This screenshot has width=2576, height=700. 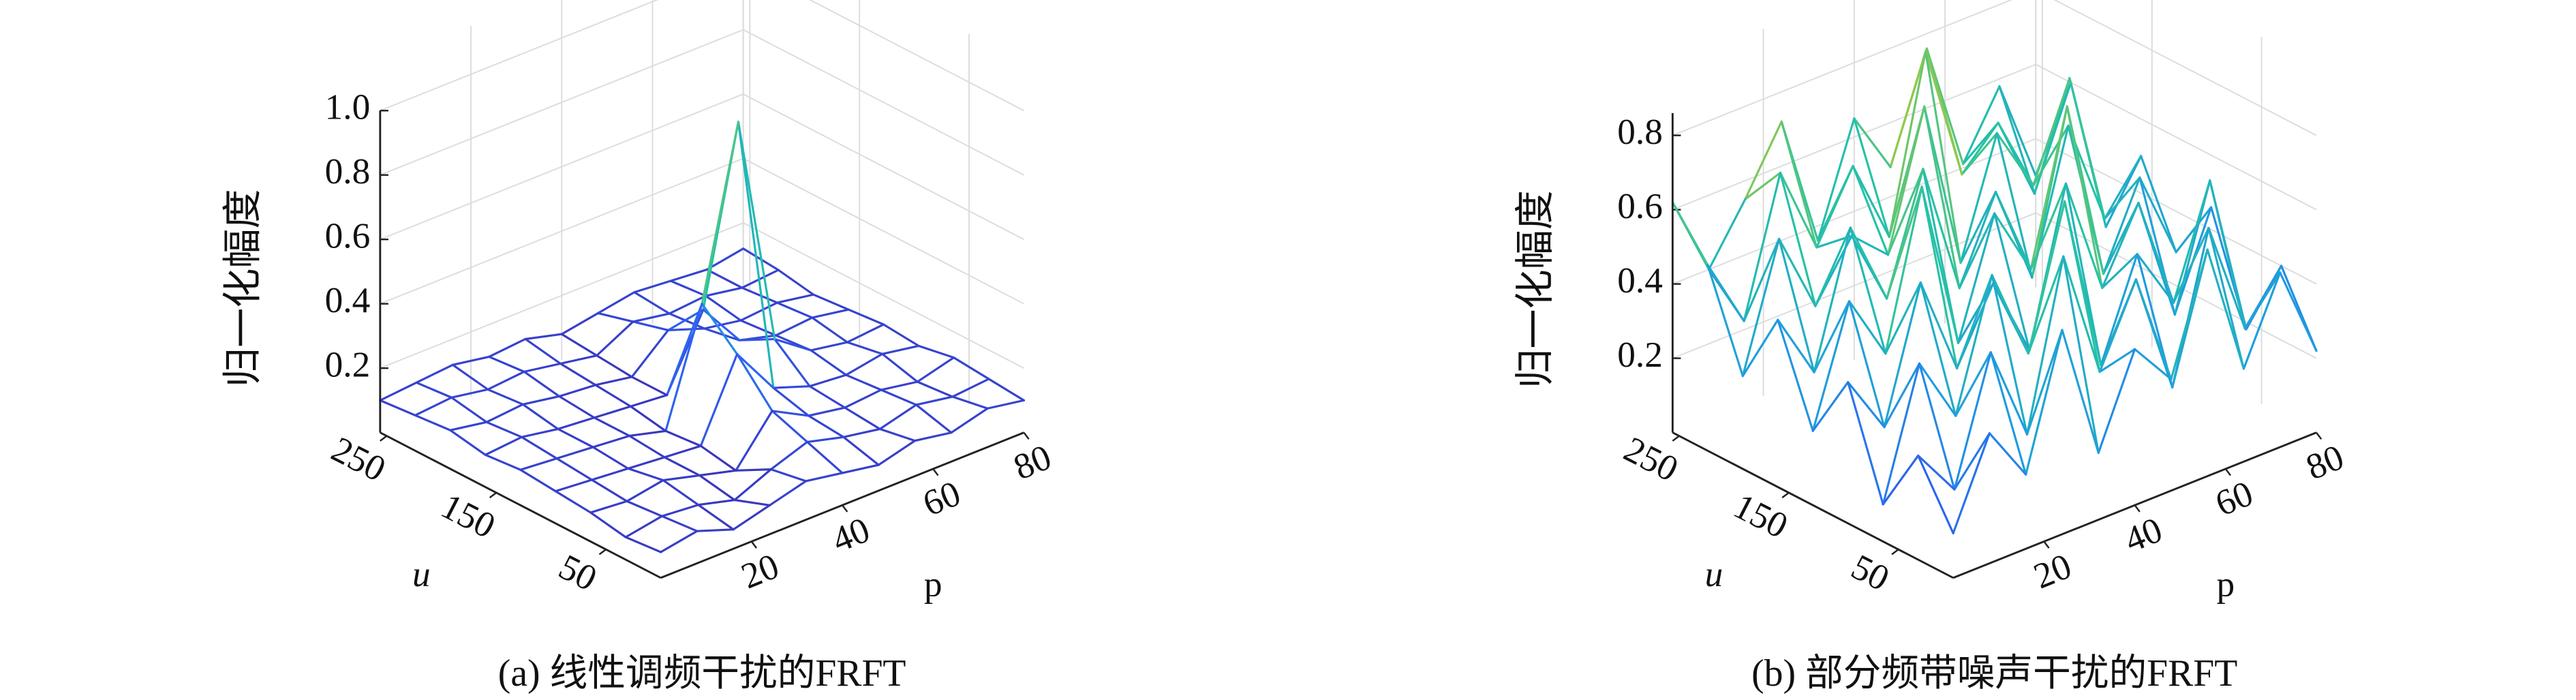 What do you see at coordinates (1640, 355) in the screenshot?
I see `z-tick-label: 0.2` at bounding box center [1640, 355].